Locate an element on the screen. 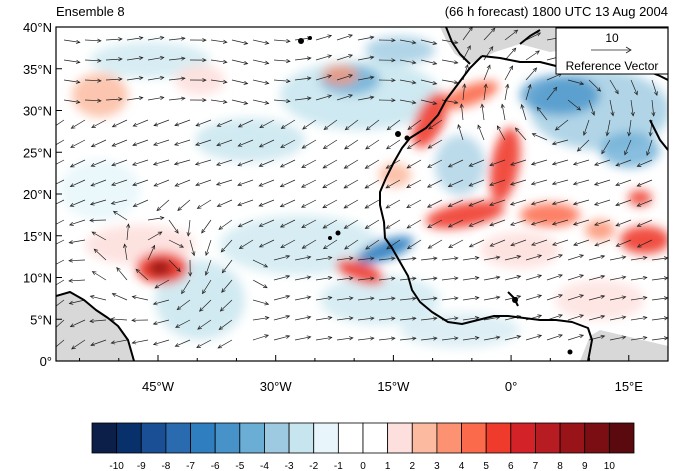 The image size is (673, 471). lat-tick-label: 40°N is located at coordinates (37, 27).